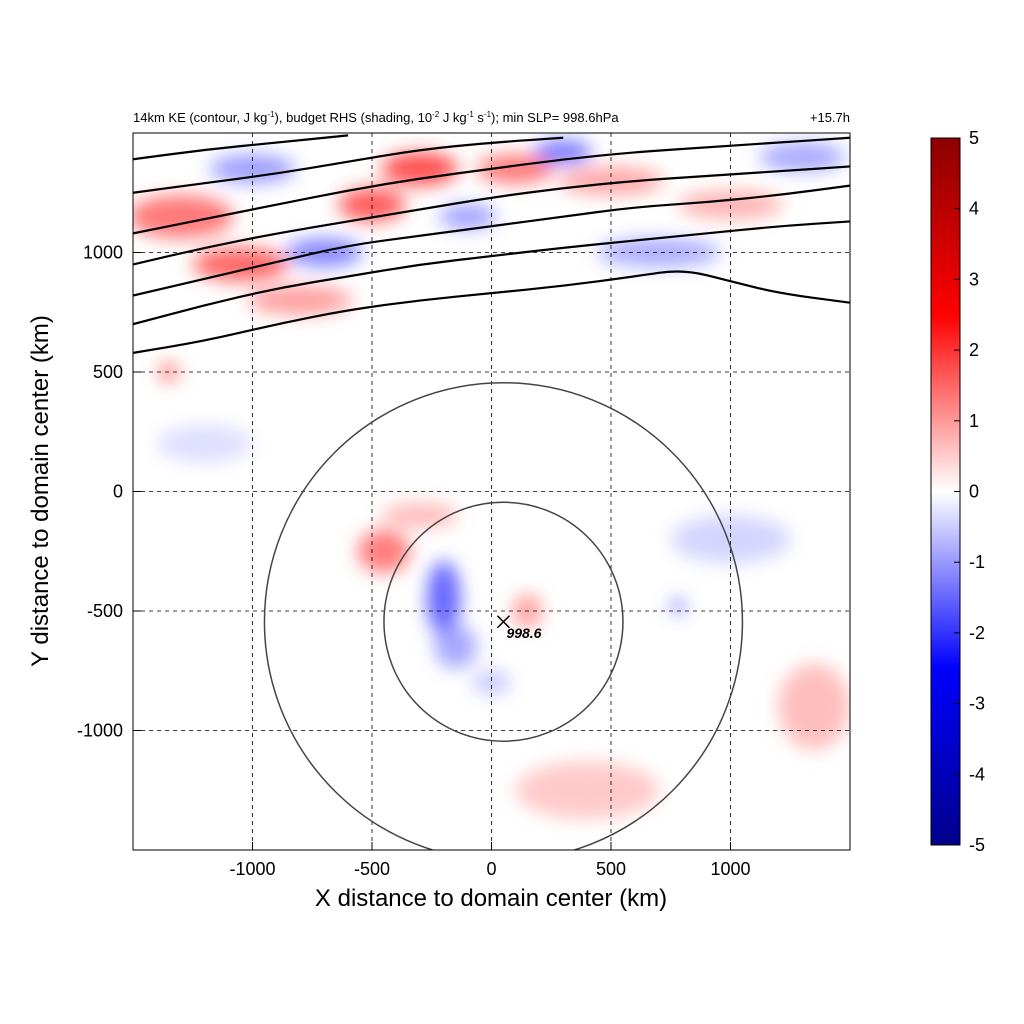  What do you see at coordinates (977, 633) in the screenshot?
I see `colorbar-tick-label: -2` at bounding box center [977, 633].